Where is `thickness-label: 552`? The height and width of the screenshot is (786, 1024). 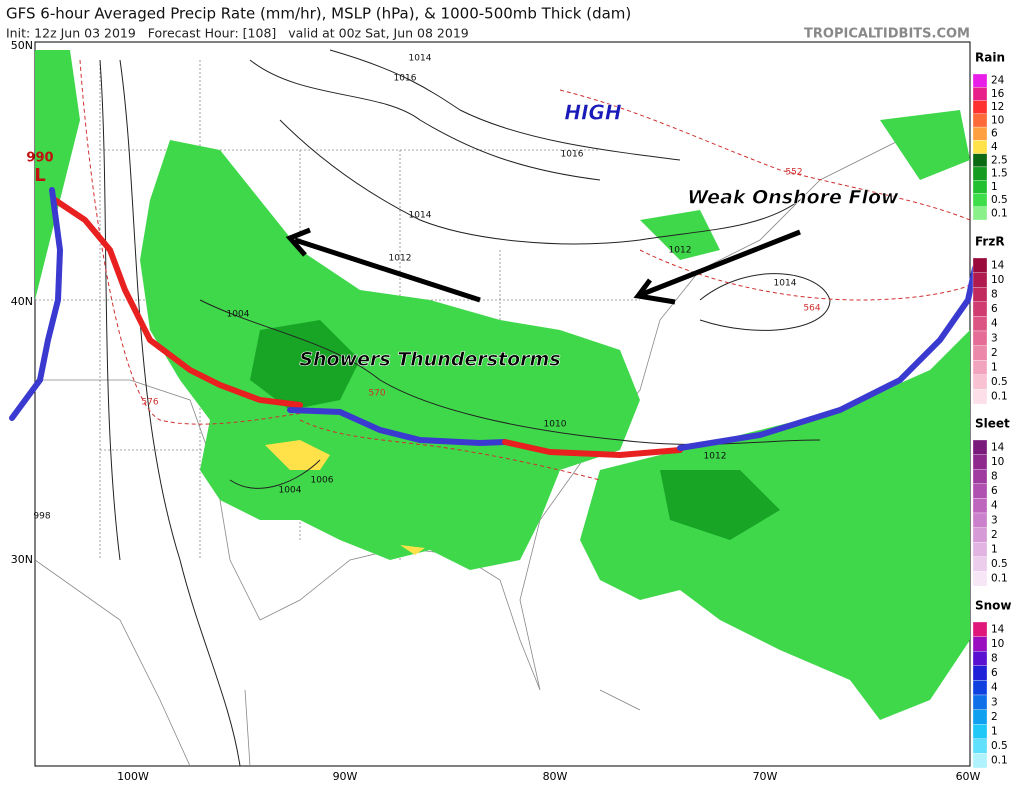
thickness-label: 552 is located at coordinates (793, 173).